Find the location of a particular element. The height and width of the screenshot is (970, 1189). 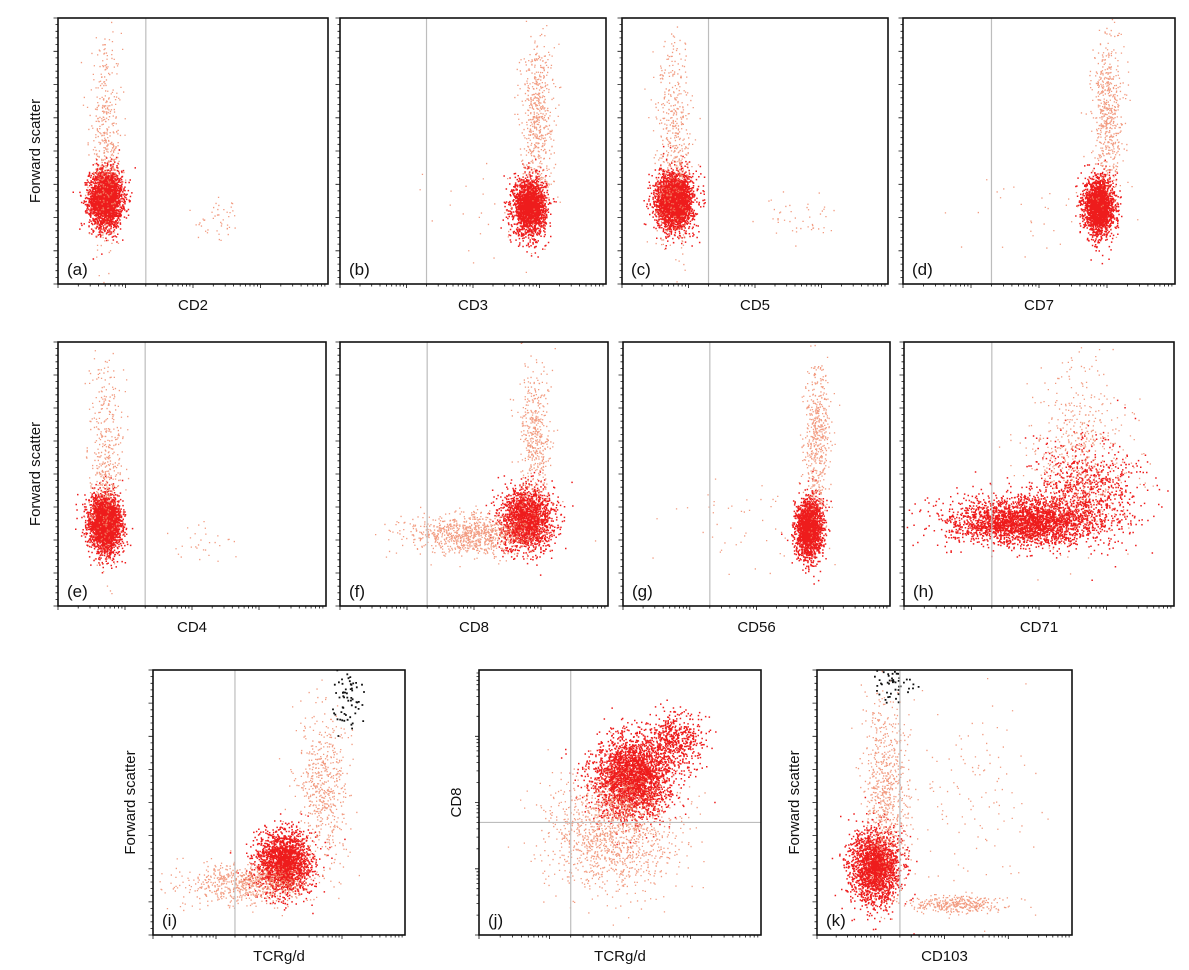

panel-i: (i) TCRg/d Forward scatter is located at coordinates (264, 817).